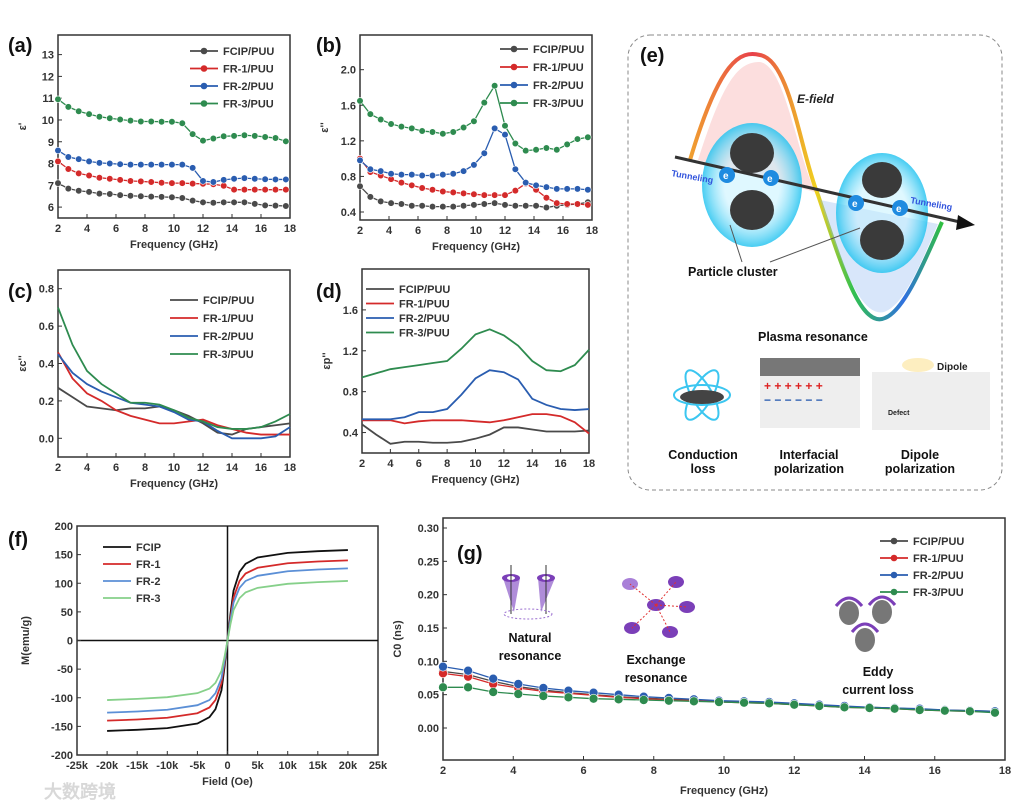 Image resolution: width=1020 pixels, height=808 pixels. Describe the element at coordinates (327, 361) in the screenshot. I see `y-axis-title: εp''` at that location.